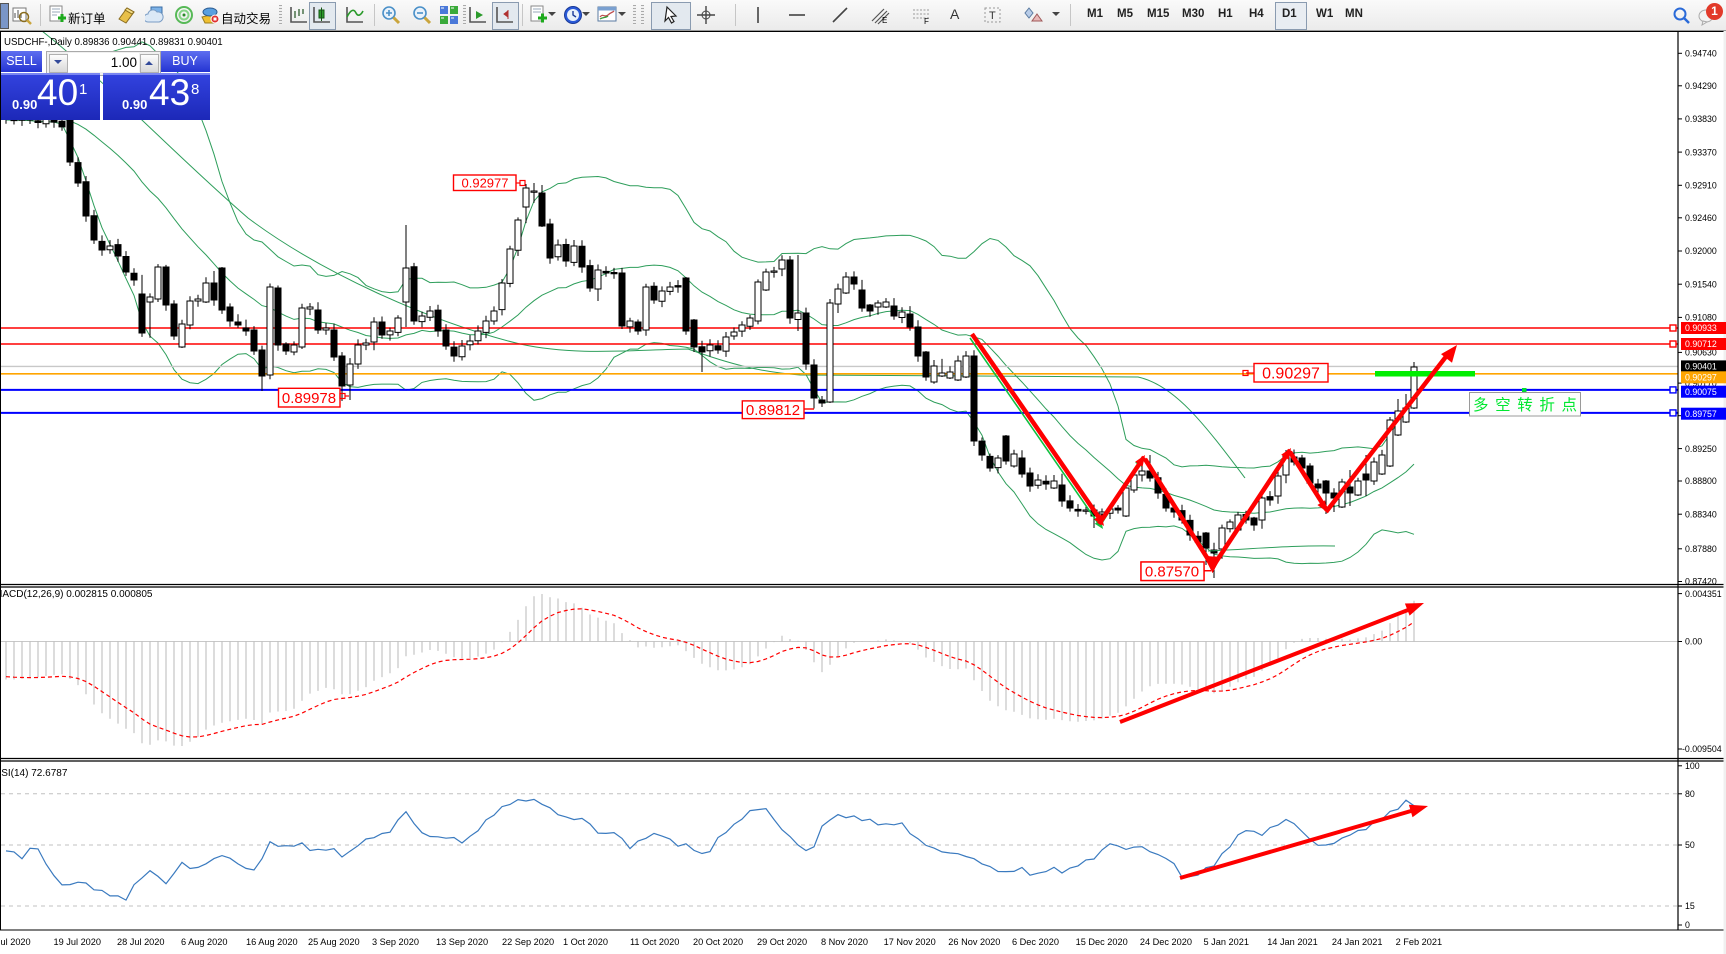 This screenshot has width=1726, height=954. I want to click on svg-text: 100, so click(1692, 766).